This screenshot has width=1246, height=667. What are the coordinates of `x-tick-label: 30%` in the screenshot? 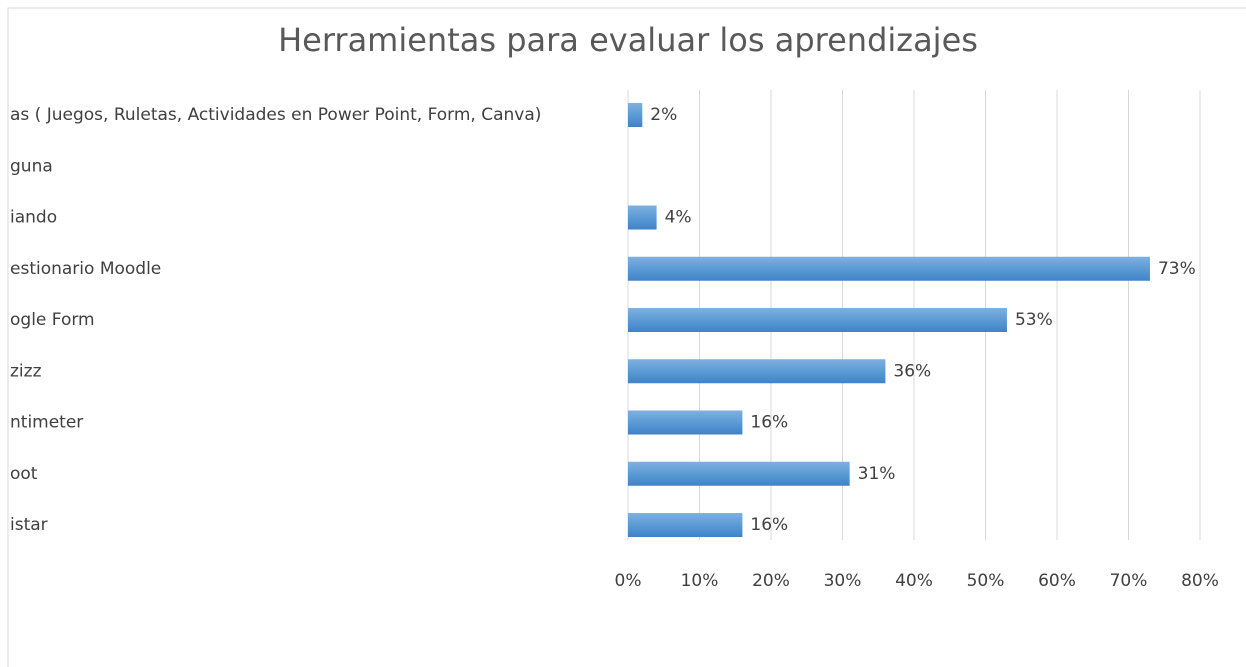 It's located at (843, 581).